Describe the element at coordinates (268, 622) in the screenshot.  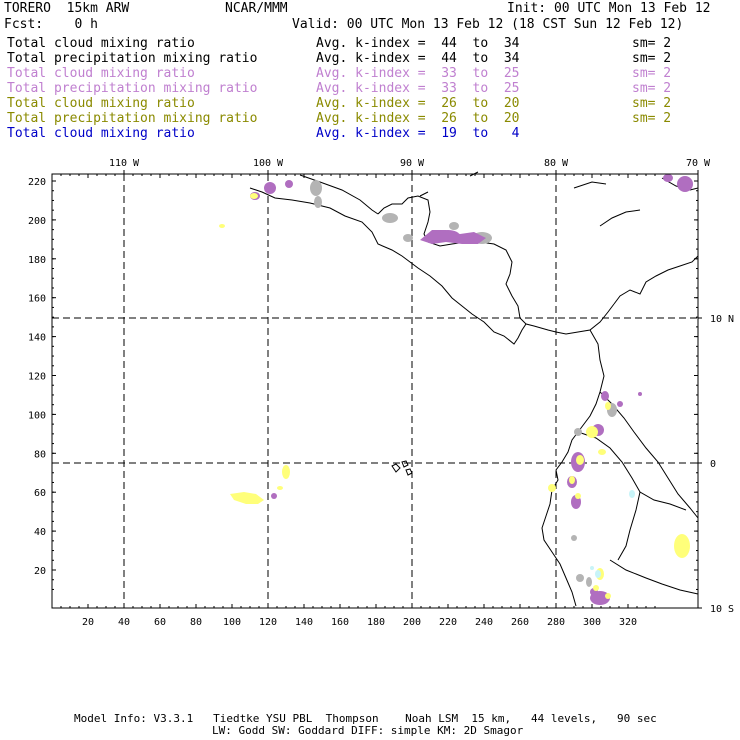
I see `x-tick-label: 120` at that location.